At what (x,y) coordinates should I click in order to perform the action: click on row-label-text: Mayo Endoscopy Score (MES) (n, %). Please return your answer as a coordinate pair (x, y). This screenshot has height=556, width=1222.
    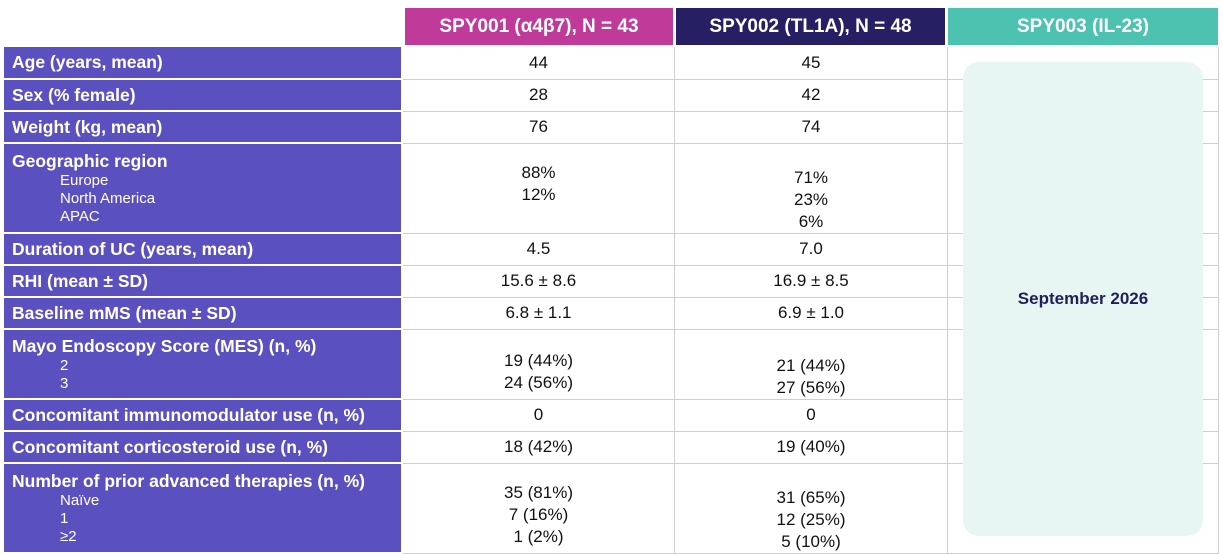
    Looking at the image, I should click on (164, 345).